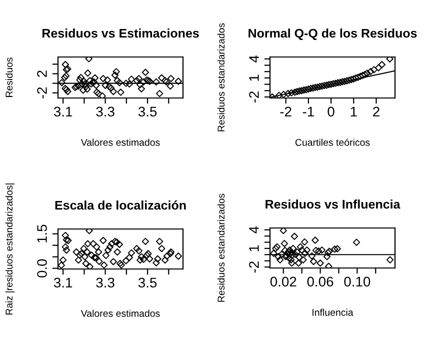 Image resolution: width=424 pixels, height=341 pixels. What do you see at coordinates (308, 111) in the screenshot?
I see `x-tick-label: -1` at bounding box center [308, 111].